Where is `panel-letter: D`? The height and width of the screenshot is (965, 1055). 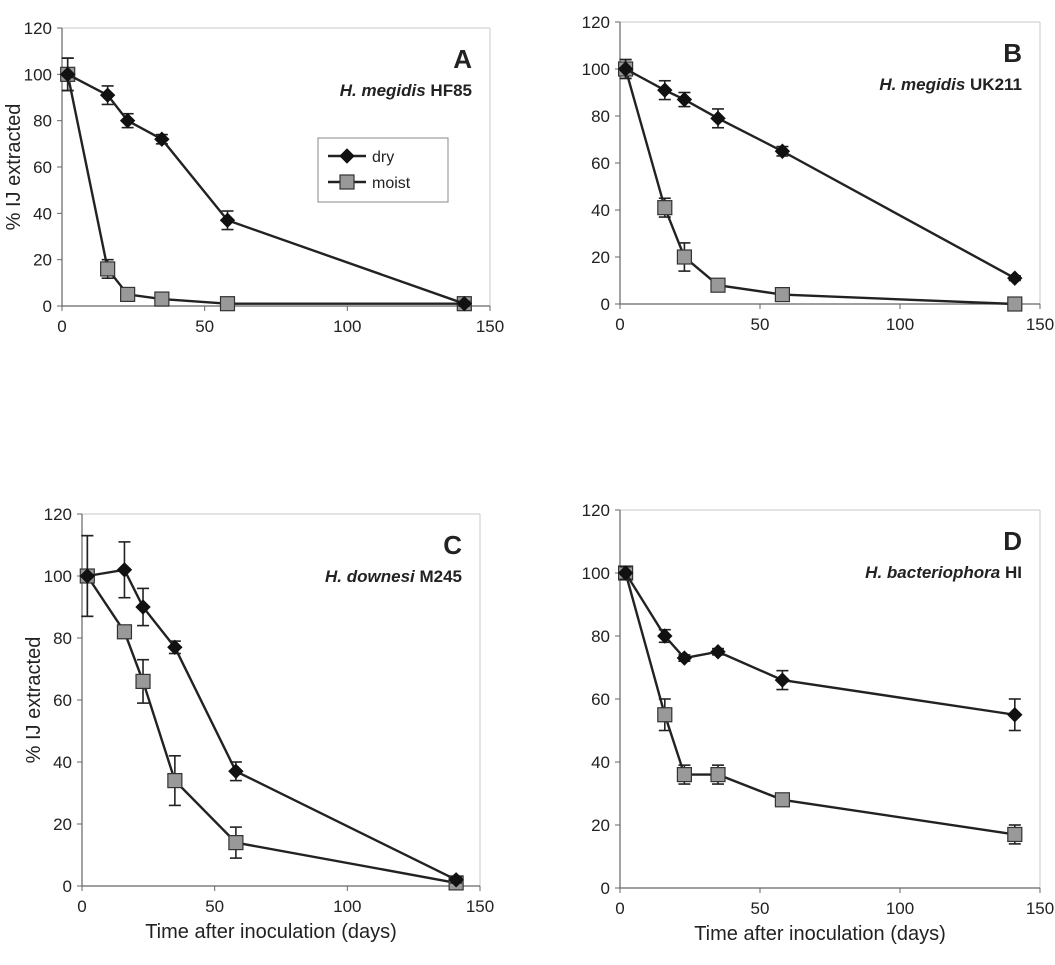
panel-letter: D is located at coordinates (1012, 541).